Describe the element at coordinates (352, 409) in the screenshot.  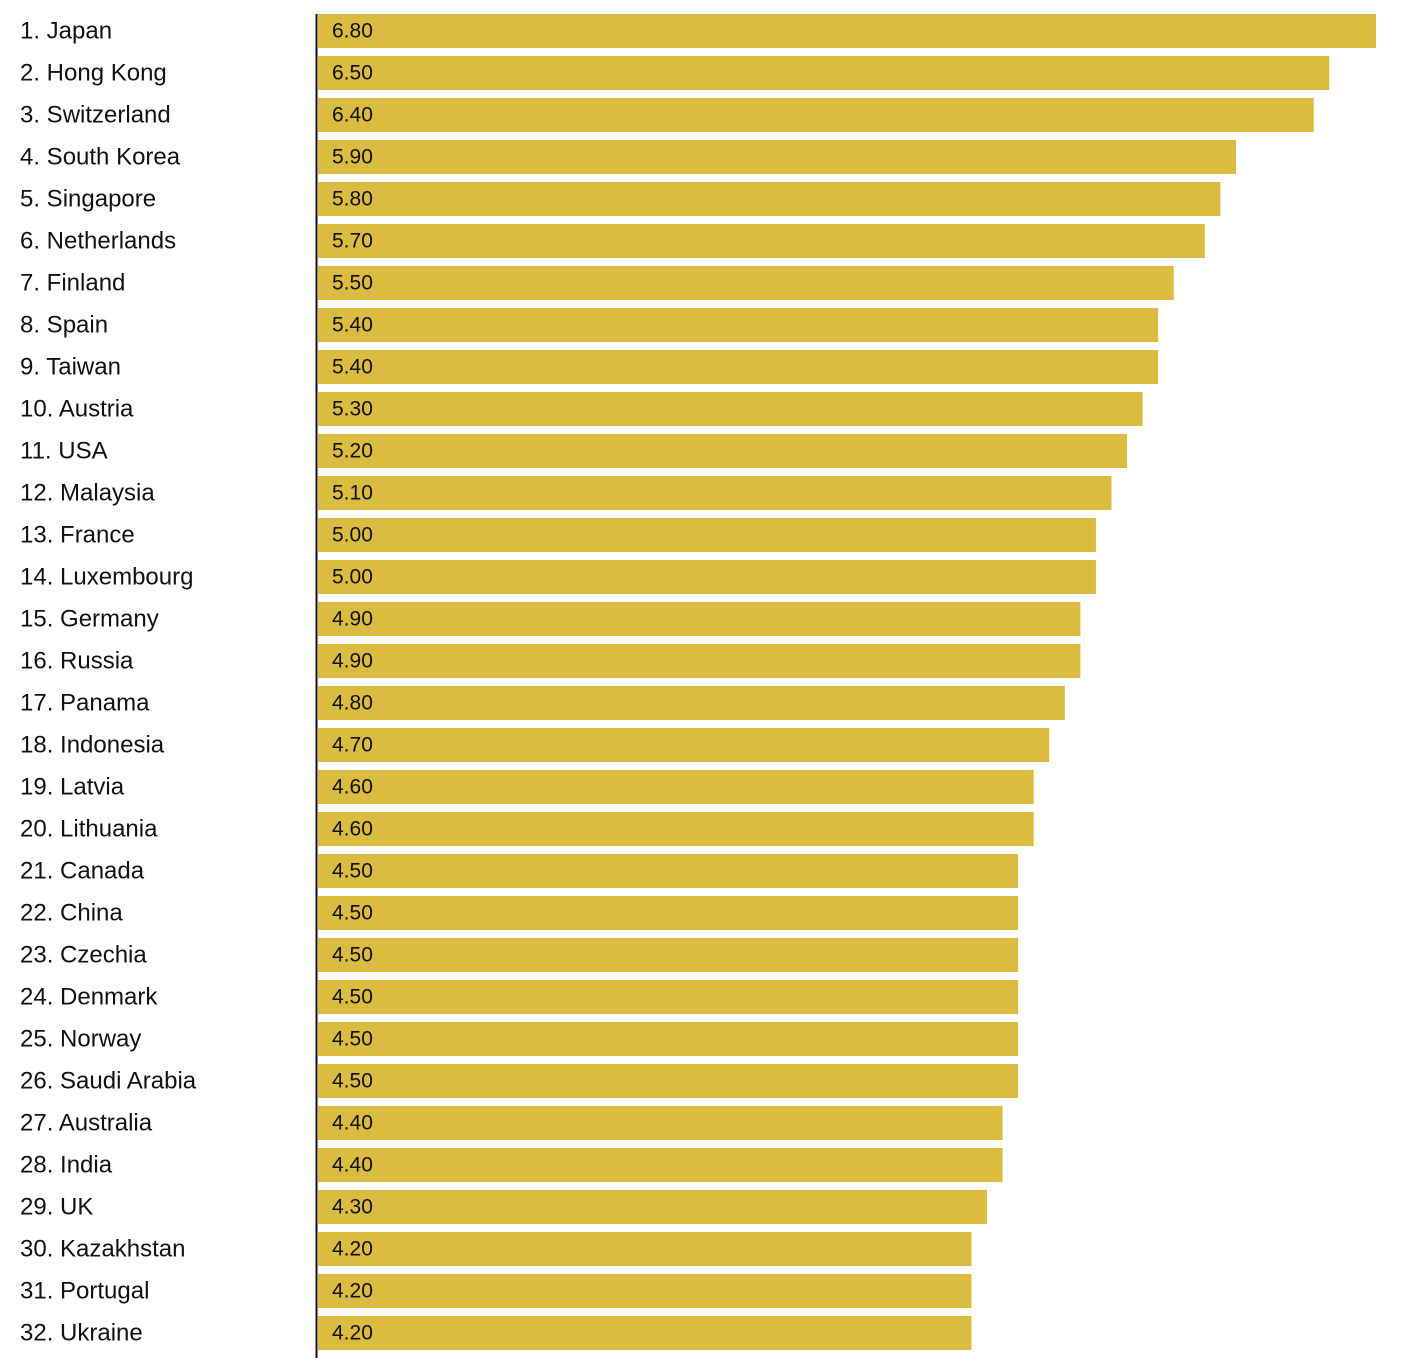
I see `value-label: 5.30` at that location.